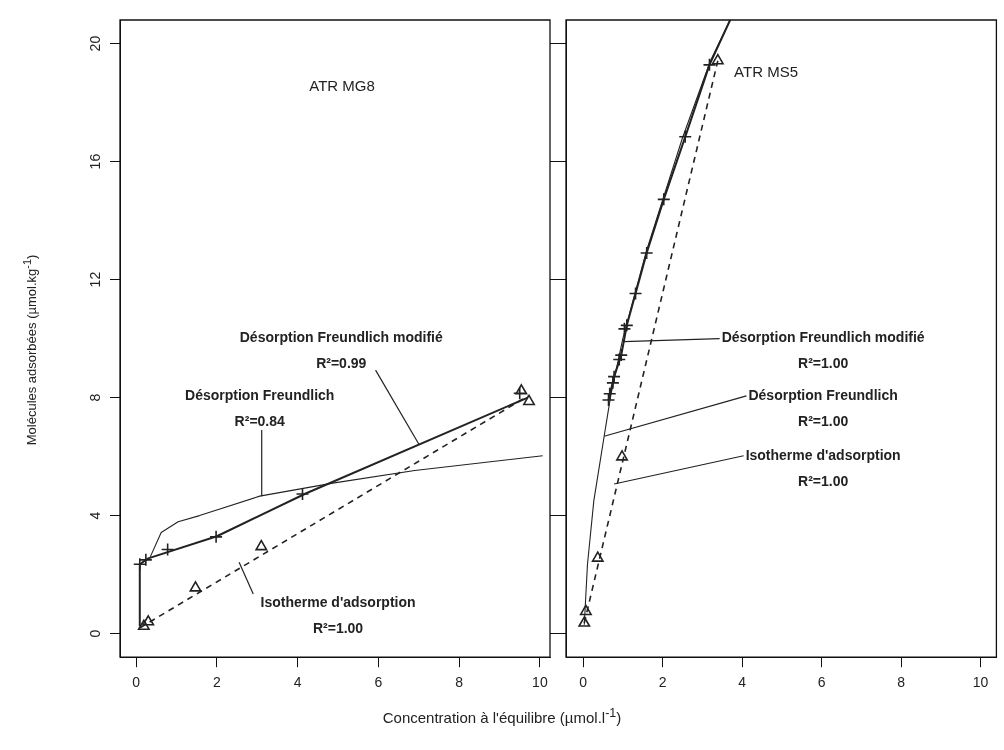  I want to click on y-tick-label: 20, so click(94, 43).